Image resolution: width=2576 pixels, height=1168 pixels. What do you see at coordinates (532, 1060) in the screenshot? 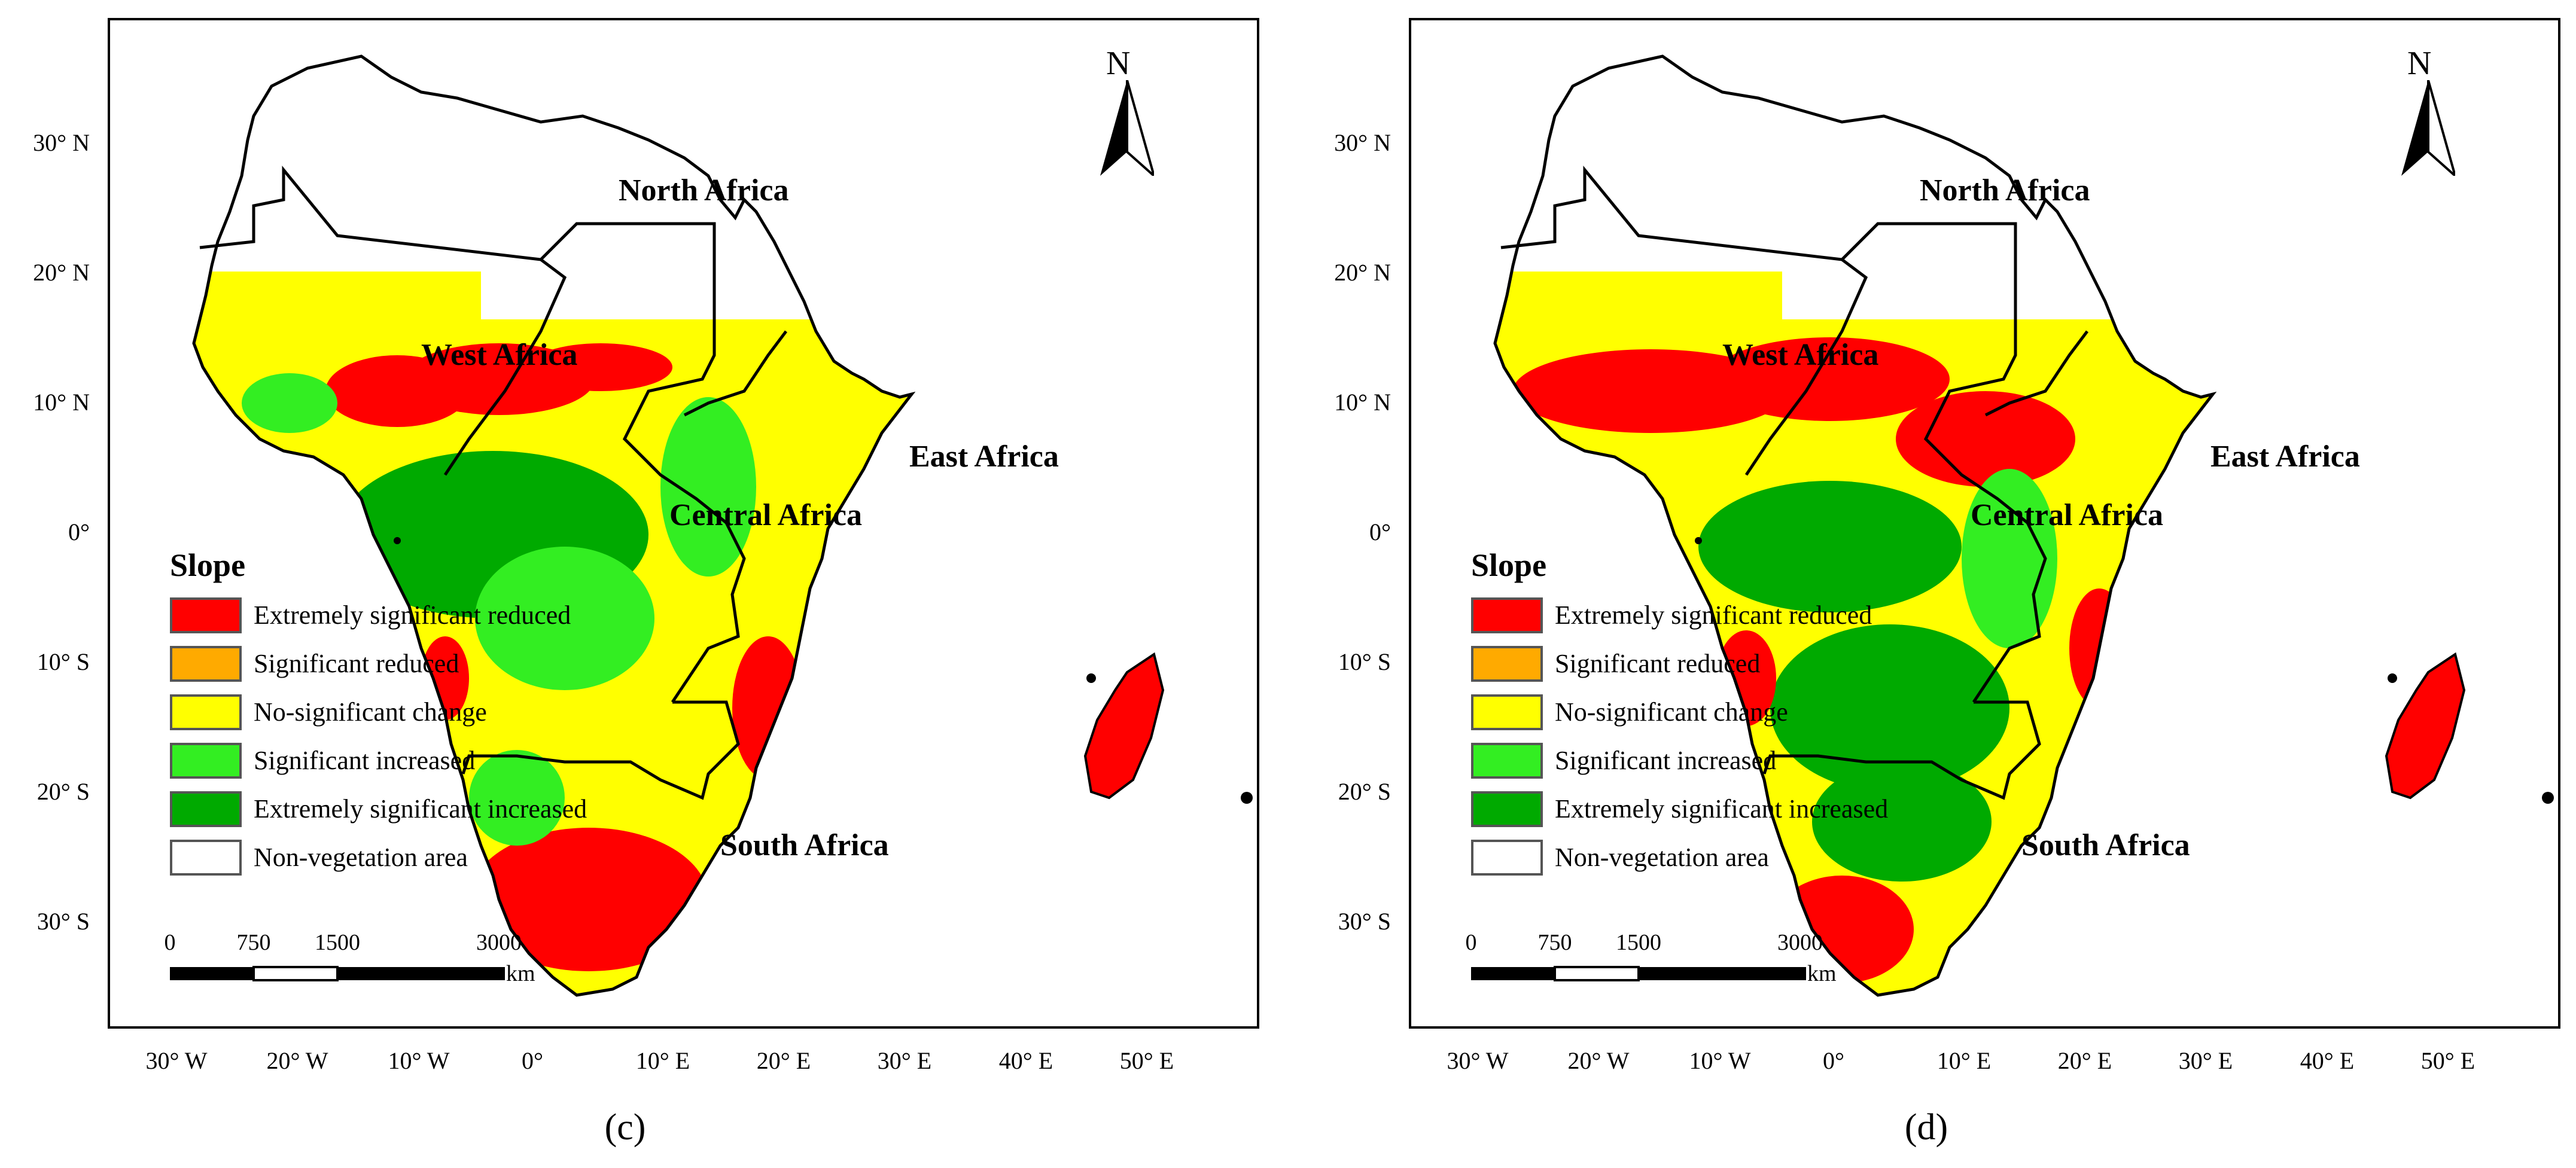
I see `x-axis-label: 0°` at bounding box center [532, 1060].